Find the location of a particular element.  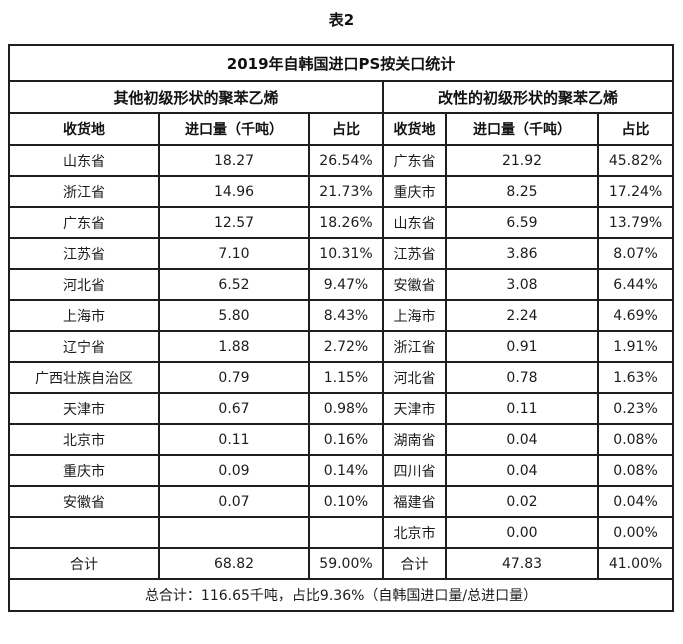

cell-right-volume: 0.11 is located at coordinates (522, 408).